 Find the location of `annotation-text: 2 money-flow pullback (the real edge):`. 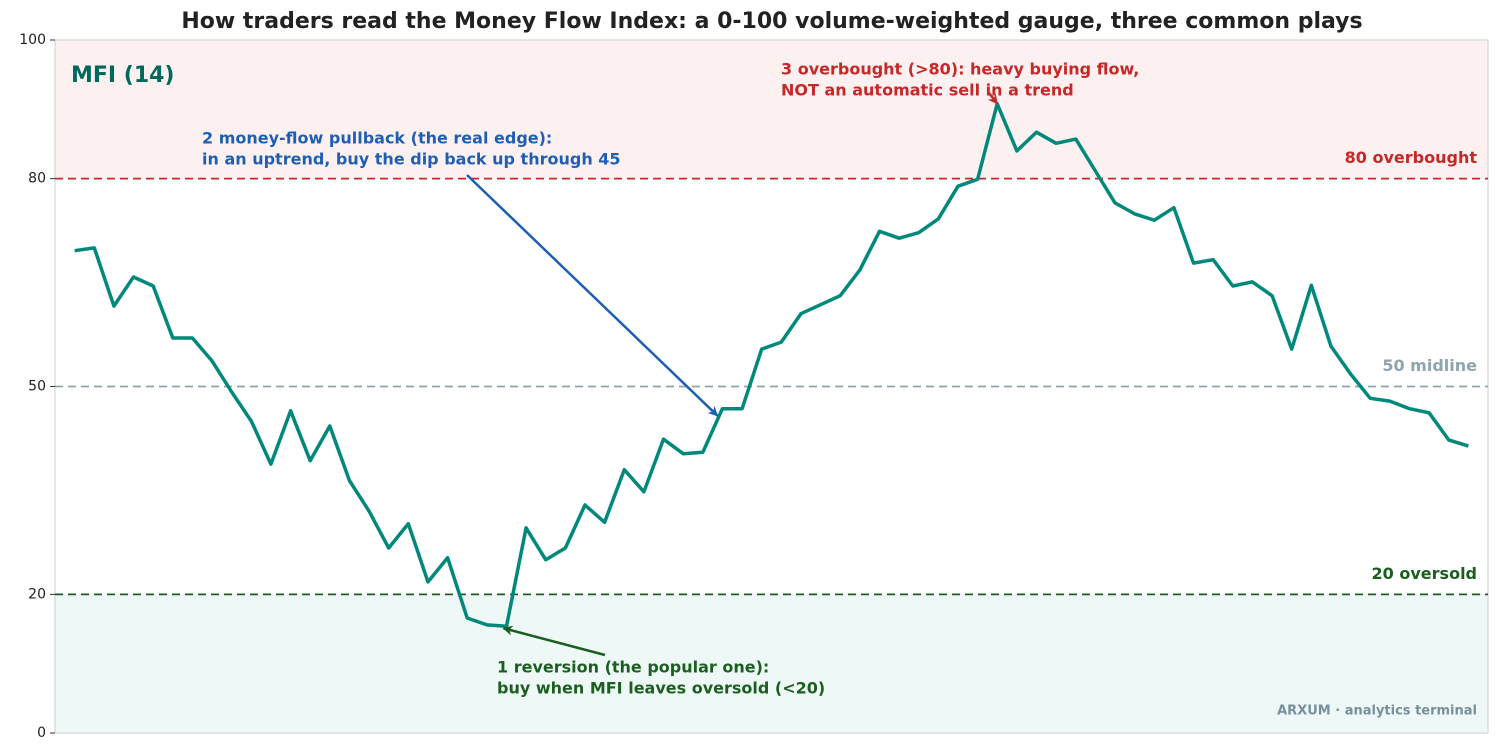

annotation-text: 2 money-flow pullback (the real edge): is located at coordinates (377, 138).